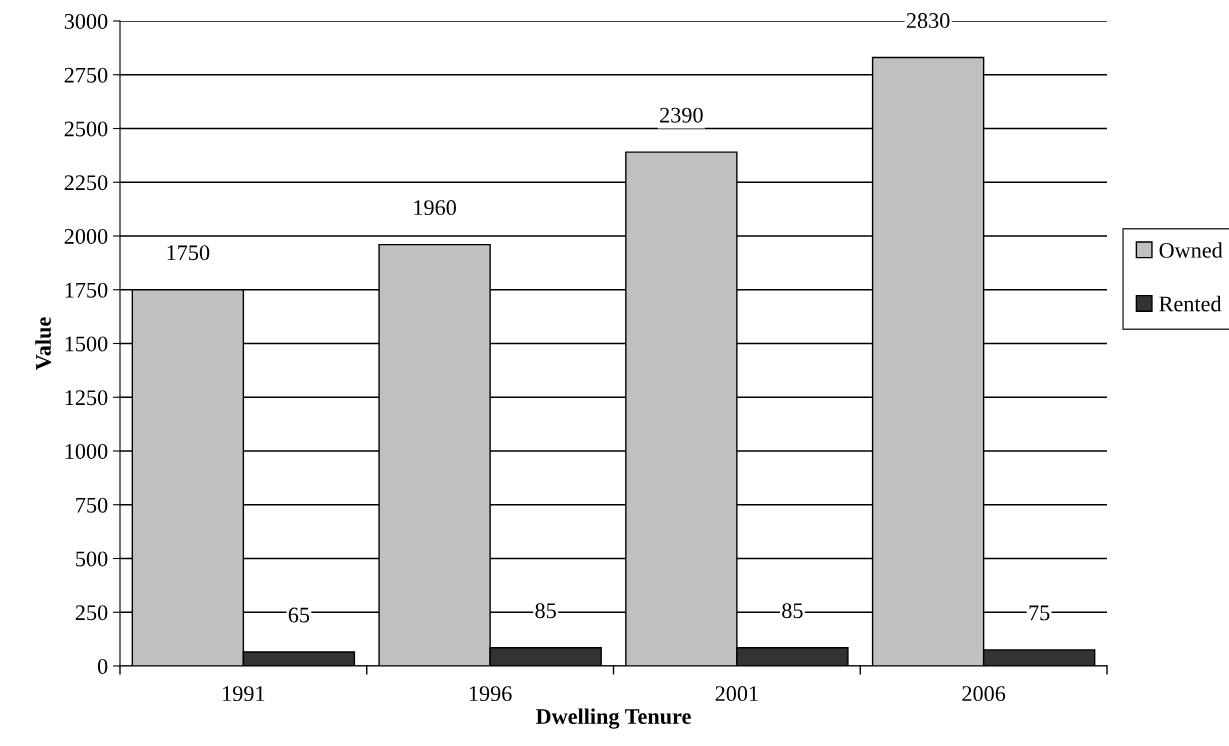 The height and width of the screenshot is (746, 1229). Describe the element at coordinates (244, 694) in the screenshot. I see `x-tick-label: 1991` at that location.